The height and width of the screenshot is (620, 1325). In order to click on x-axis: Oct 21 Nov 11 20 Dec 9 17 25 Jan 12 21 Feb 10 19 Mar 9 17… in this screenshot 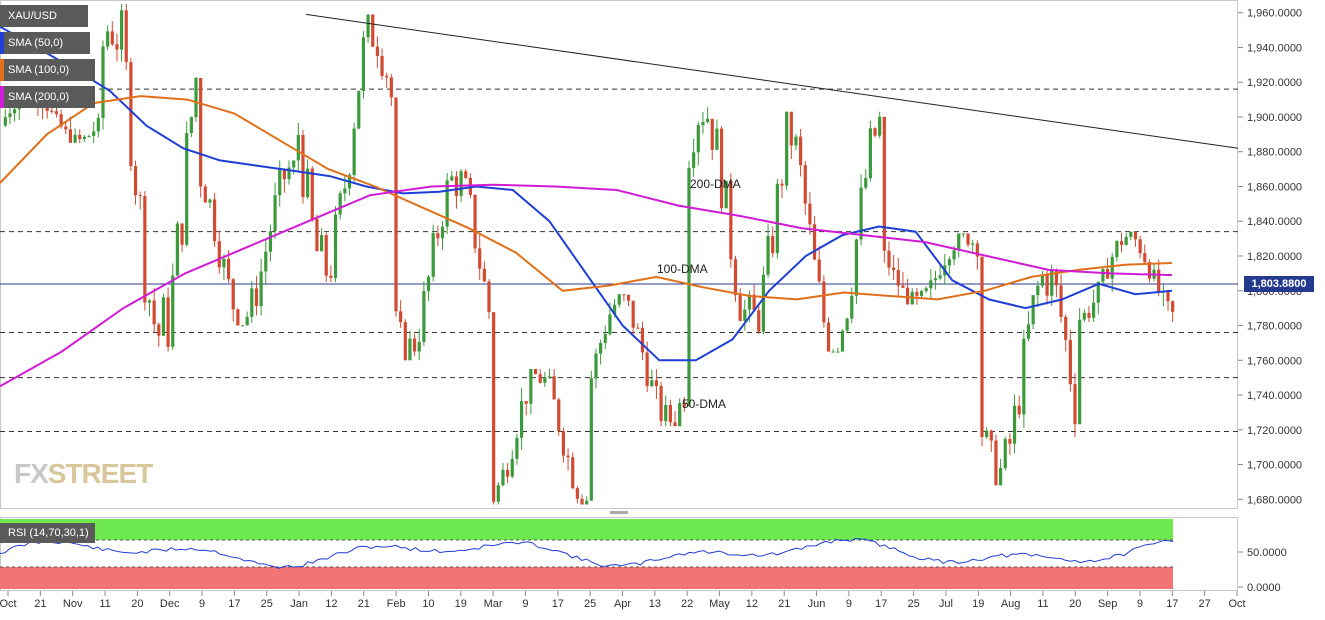, I will do `click(623, 600)`.